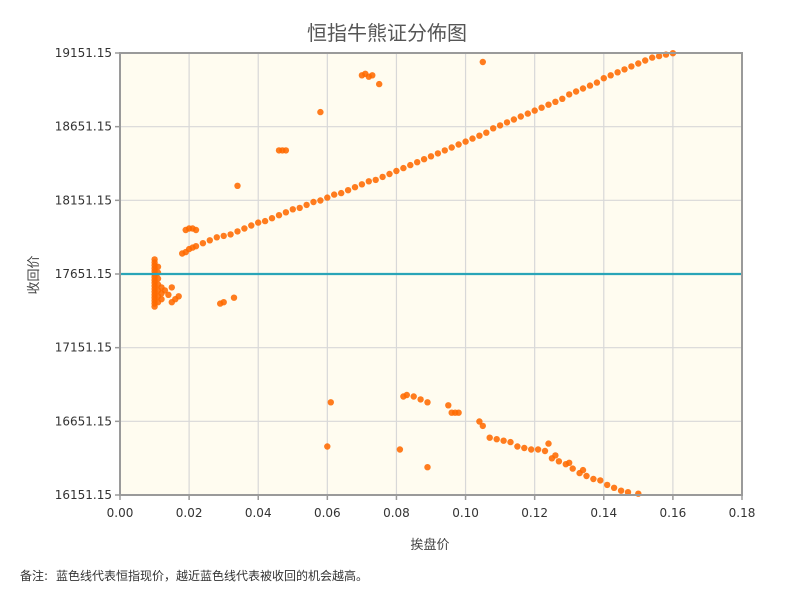 The height and width of the screenshot is (604, 795). Describe the element at coordinates (465, 513) in the screenshot. I see `x-tick-label: 0.10` at that location.